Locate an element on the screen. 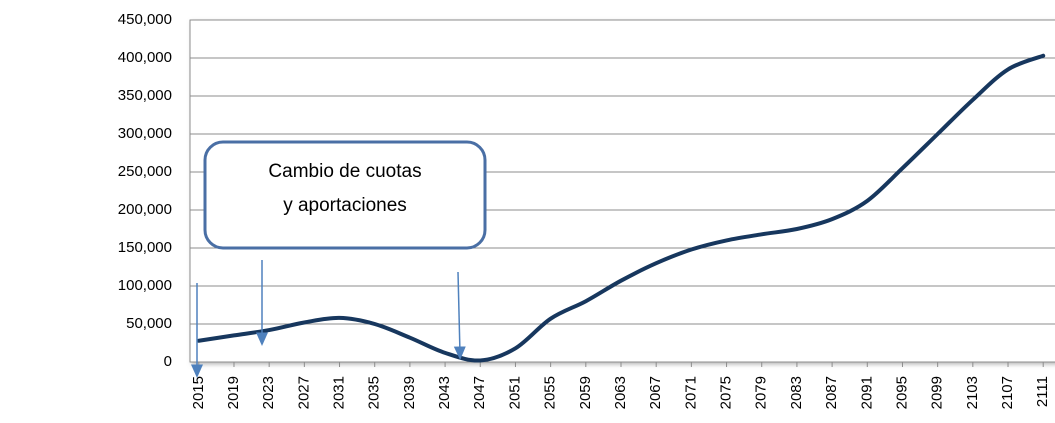  x-tick-label: 2103 is located at coordinates (972, 392).